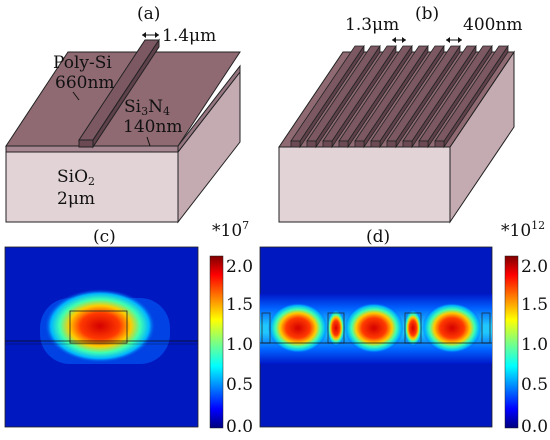 Image resolution: width=550 pixels, height=440 pixels. Describe the element at coordinates (148, 141) in the screenshot. I see `nitride-pointer` at that location.